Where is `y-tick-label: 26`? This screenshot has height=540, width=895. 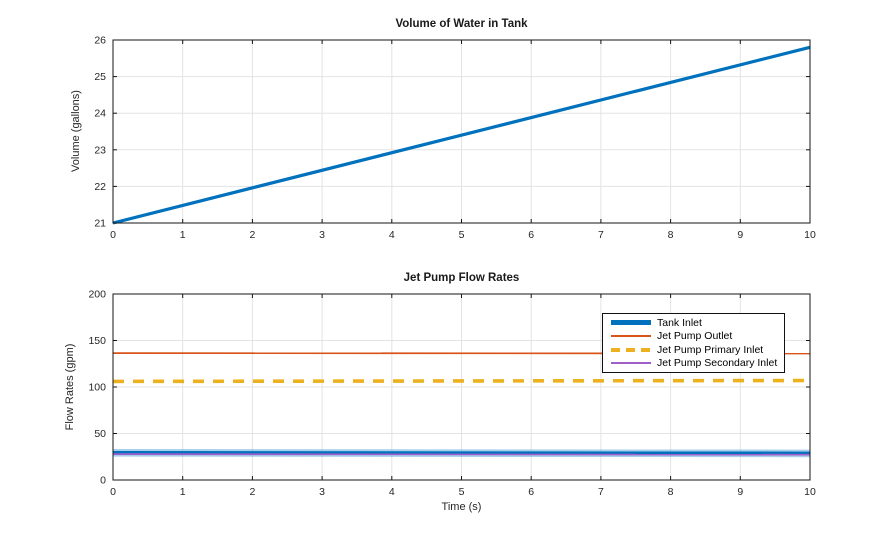 y-tick-label: 26 is located at coordinates (100, 41).